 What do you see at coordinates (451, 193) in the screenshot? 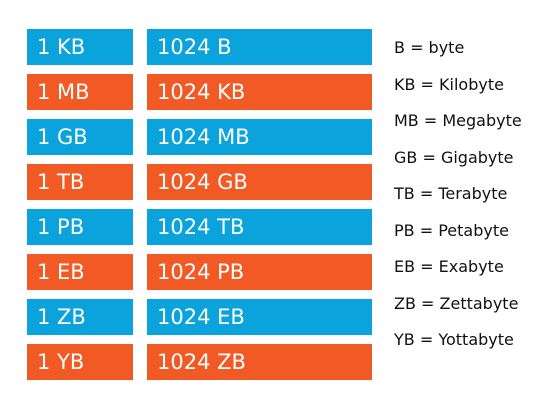
I see `legend-item-tb: TB = Terabyte` at bounding box center [451, 193].